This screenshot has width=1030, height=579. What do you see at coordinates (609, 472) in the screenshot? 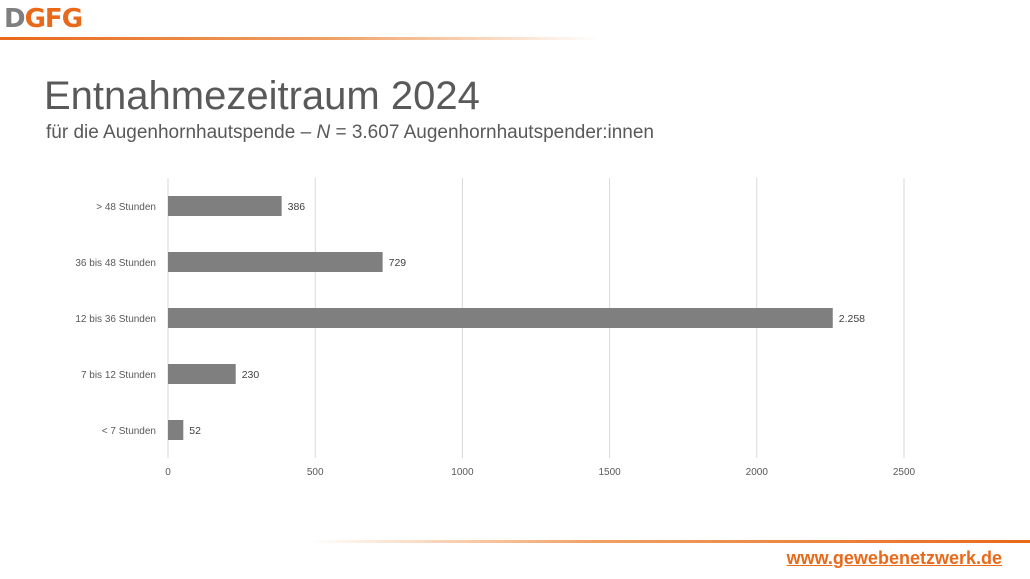
I see `x-tick-label-3: 1500` at bounding box center [609, 472].